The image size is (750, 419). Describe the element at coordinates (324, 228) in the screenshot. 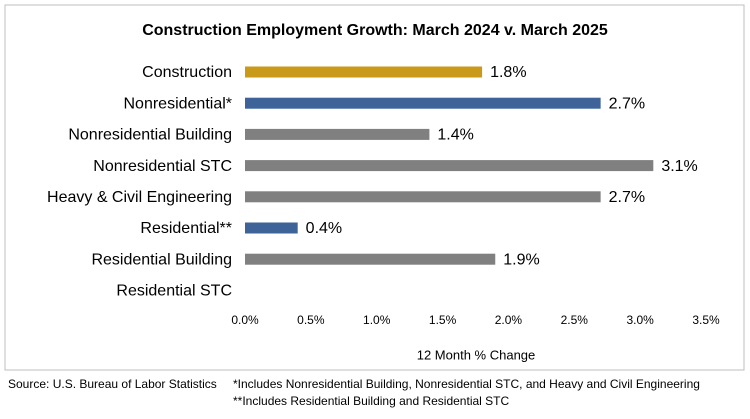

I see `data-label: 0.4%` at that location.